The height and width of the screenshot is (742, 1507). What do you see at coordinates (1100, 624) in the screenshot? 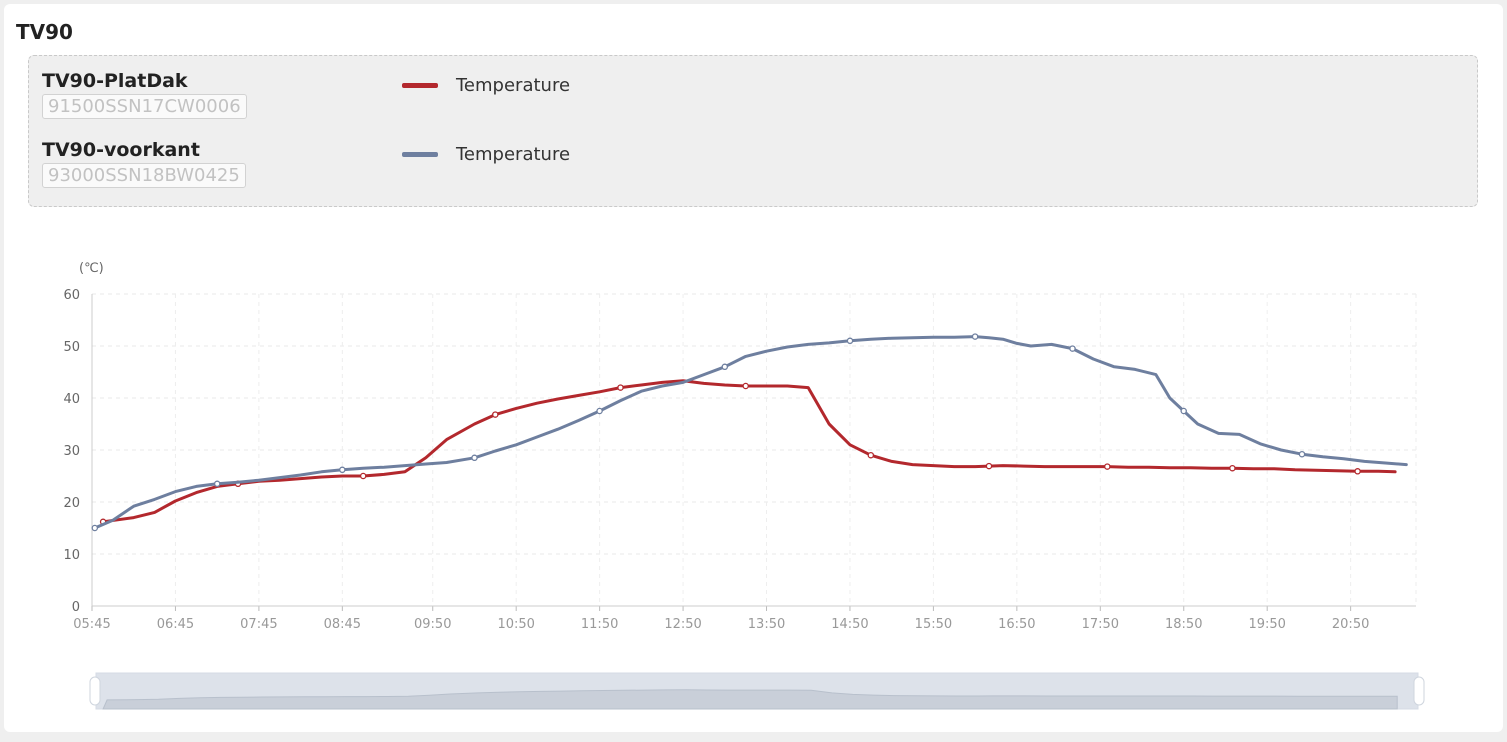
I see `x-tick-label: 17:50` at bounding box center [1100, 624].